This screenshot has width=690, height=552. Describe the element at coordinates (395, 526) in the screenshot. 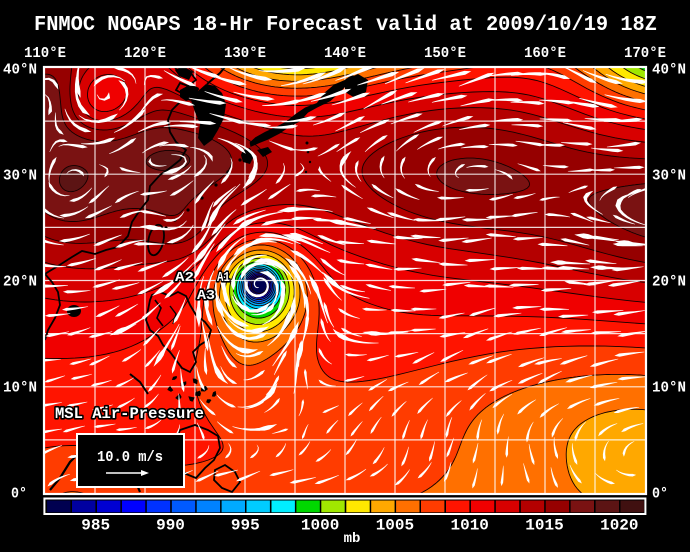

I see `svg-text: 1005` at that location.